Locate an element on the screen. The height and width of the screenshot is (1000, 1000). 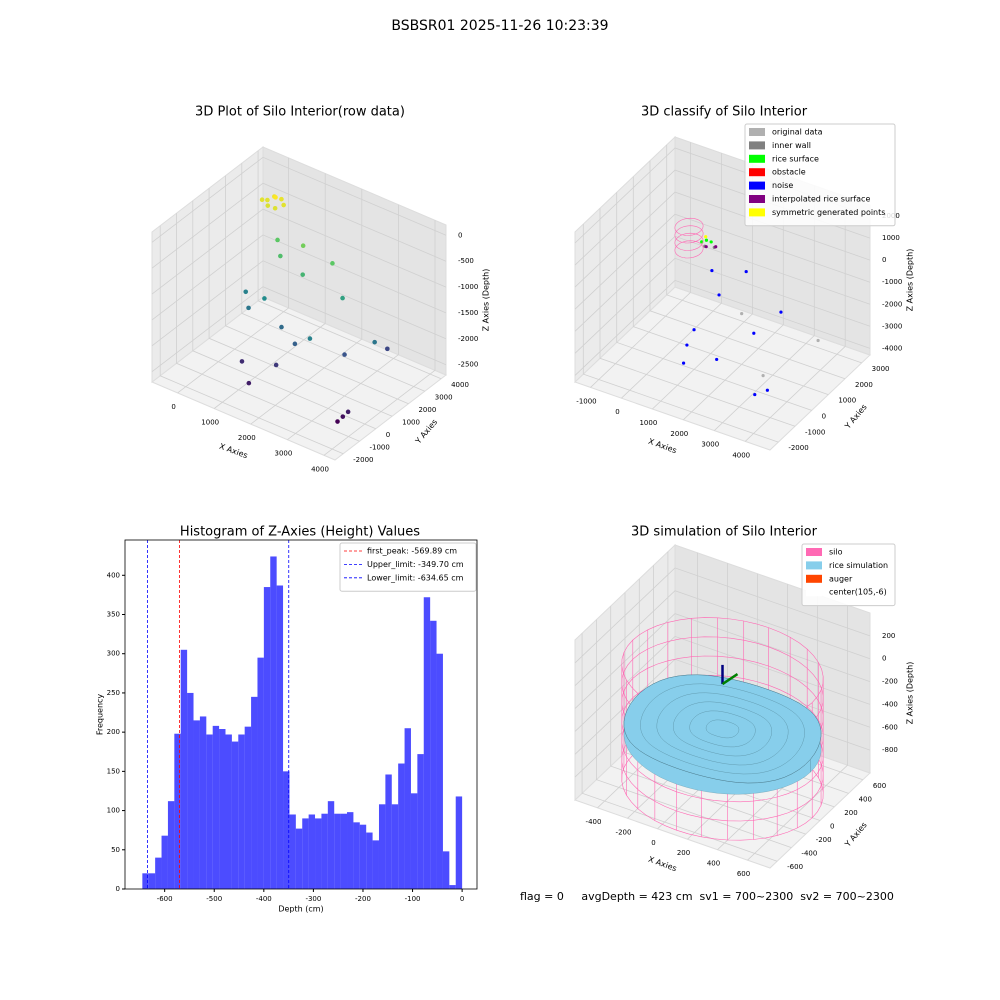
legend-label: auger is located at coordinates (841, 578).